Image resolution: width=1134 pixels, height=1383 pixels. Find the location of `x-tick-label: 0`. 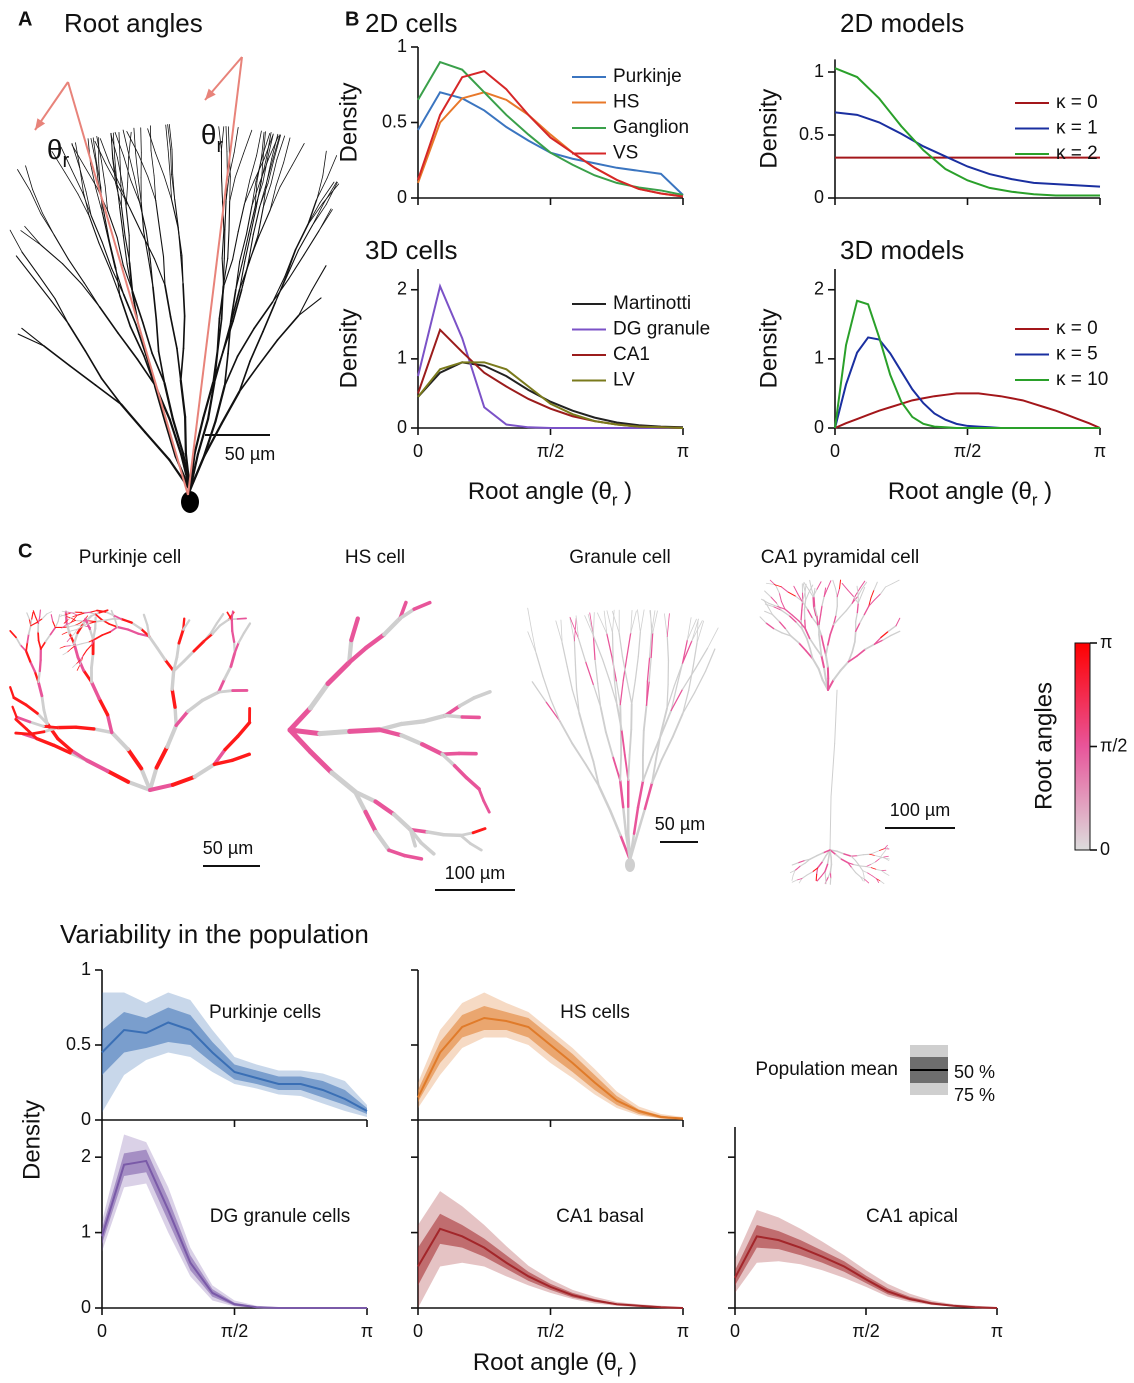

x-tick-label: 0 is located at coordinates (735, 1331).